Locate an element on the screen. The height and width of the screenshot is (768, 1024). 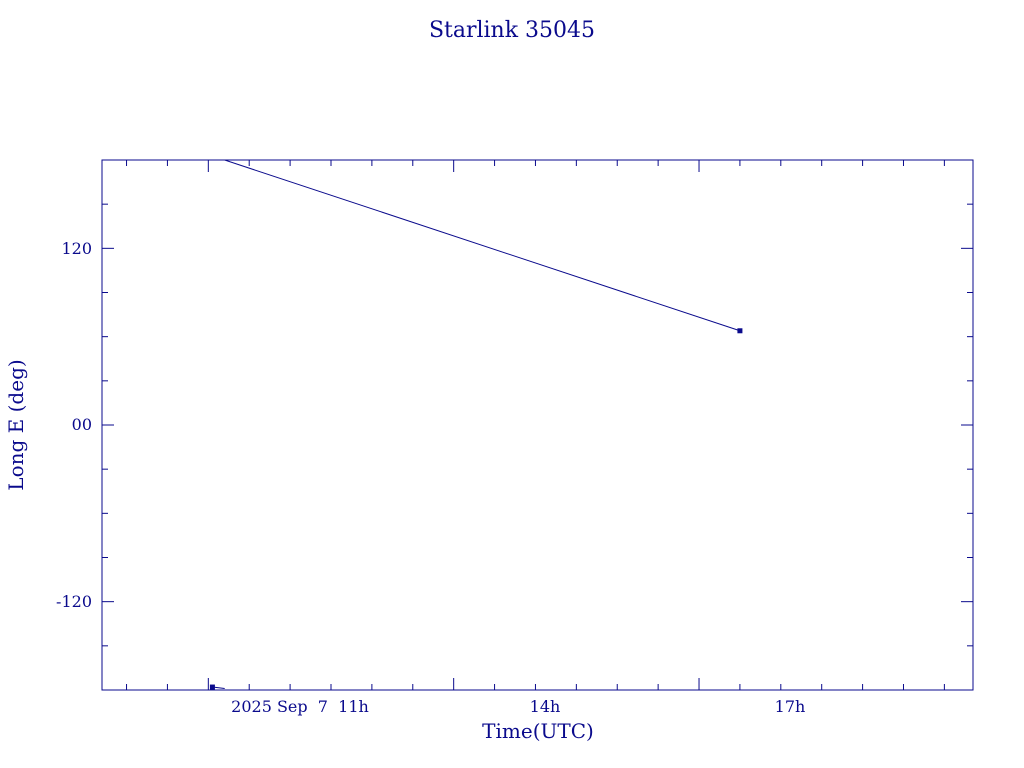
x-tick-label: 2025 Sep 7 11h is located at coordinates (300, 706).